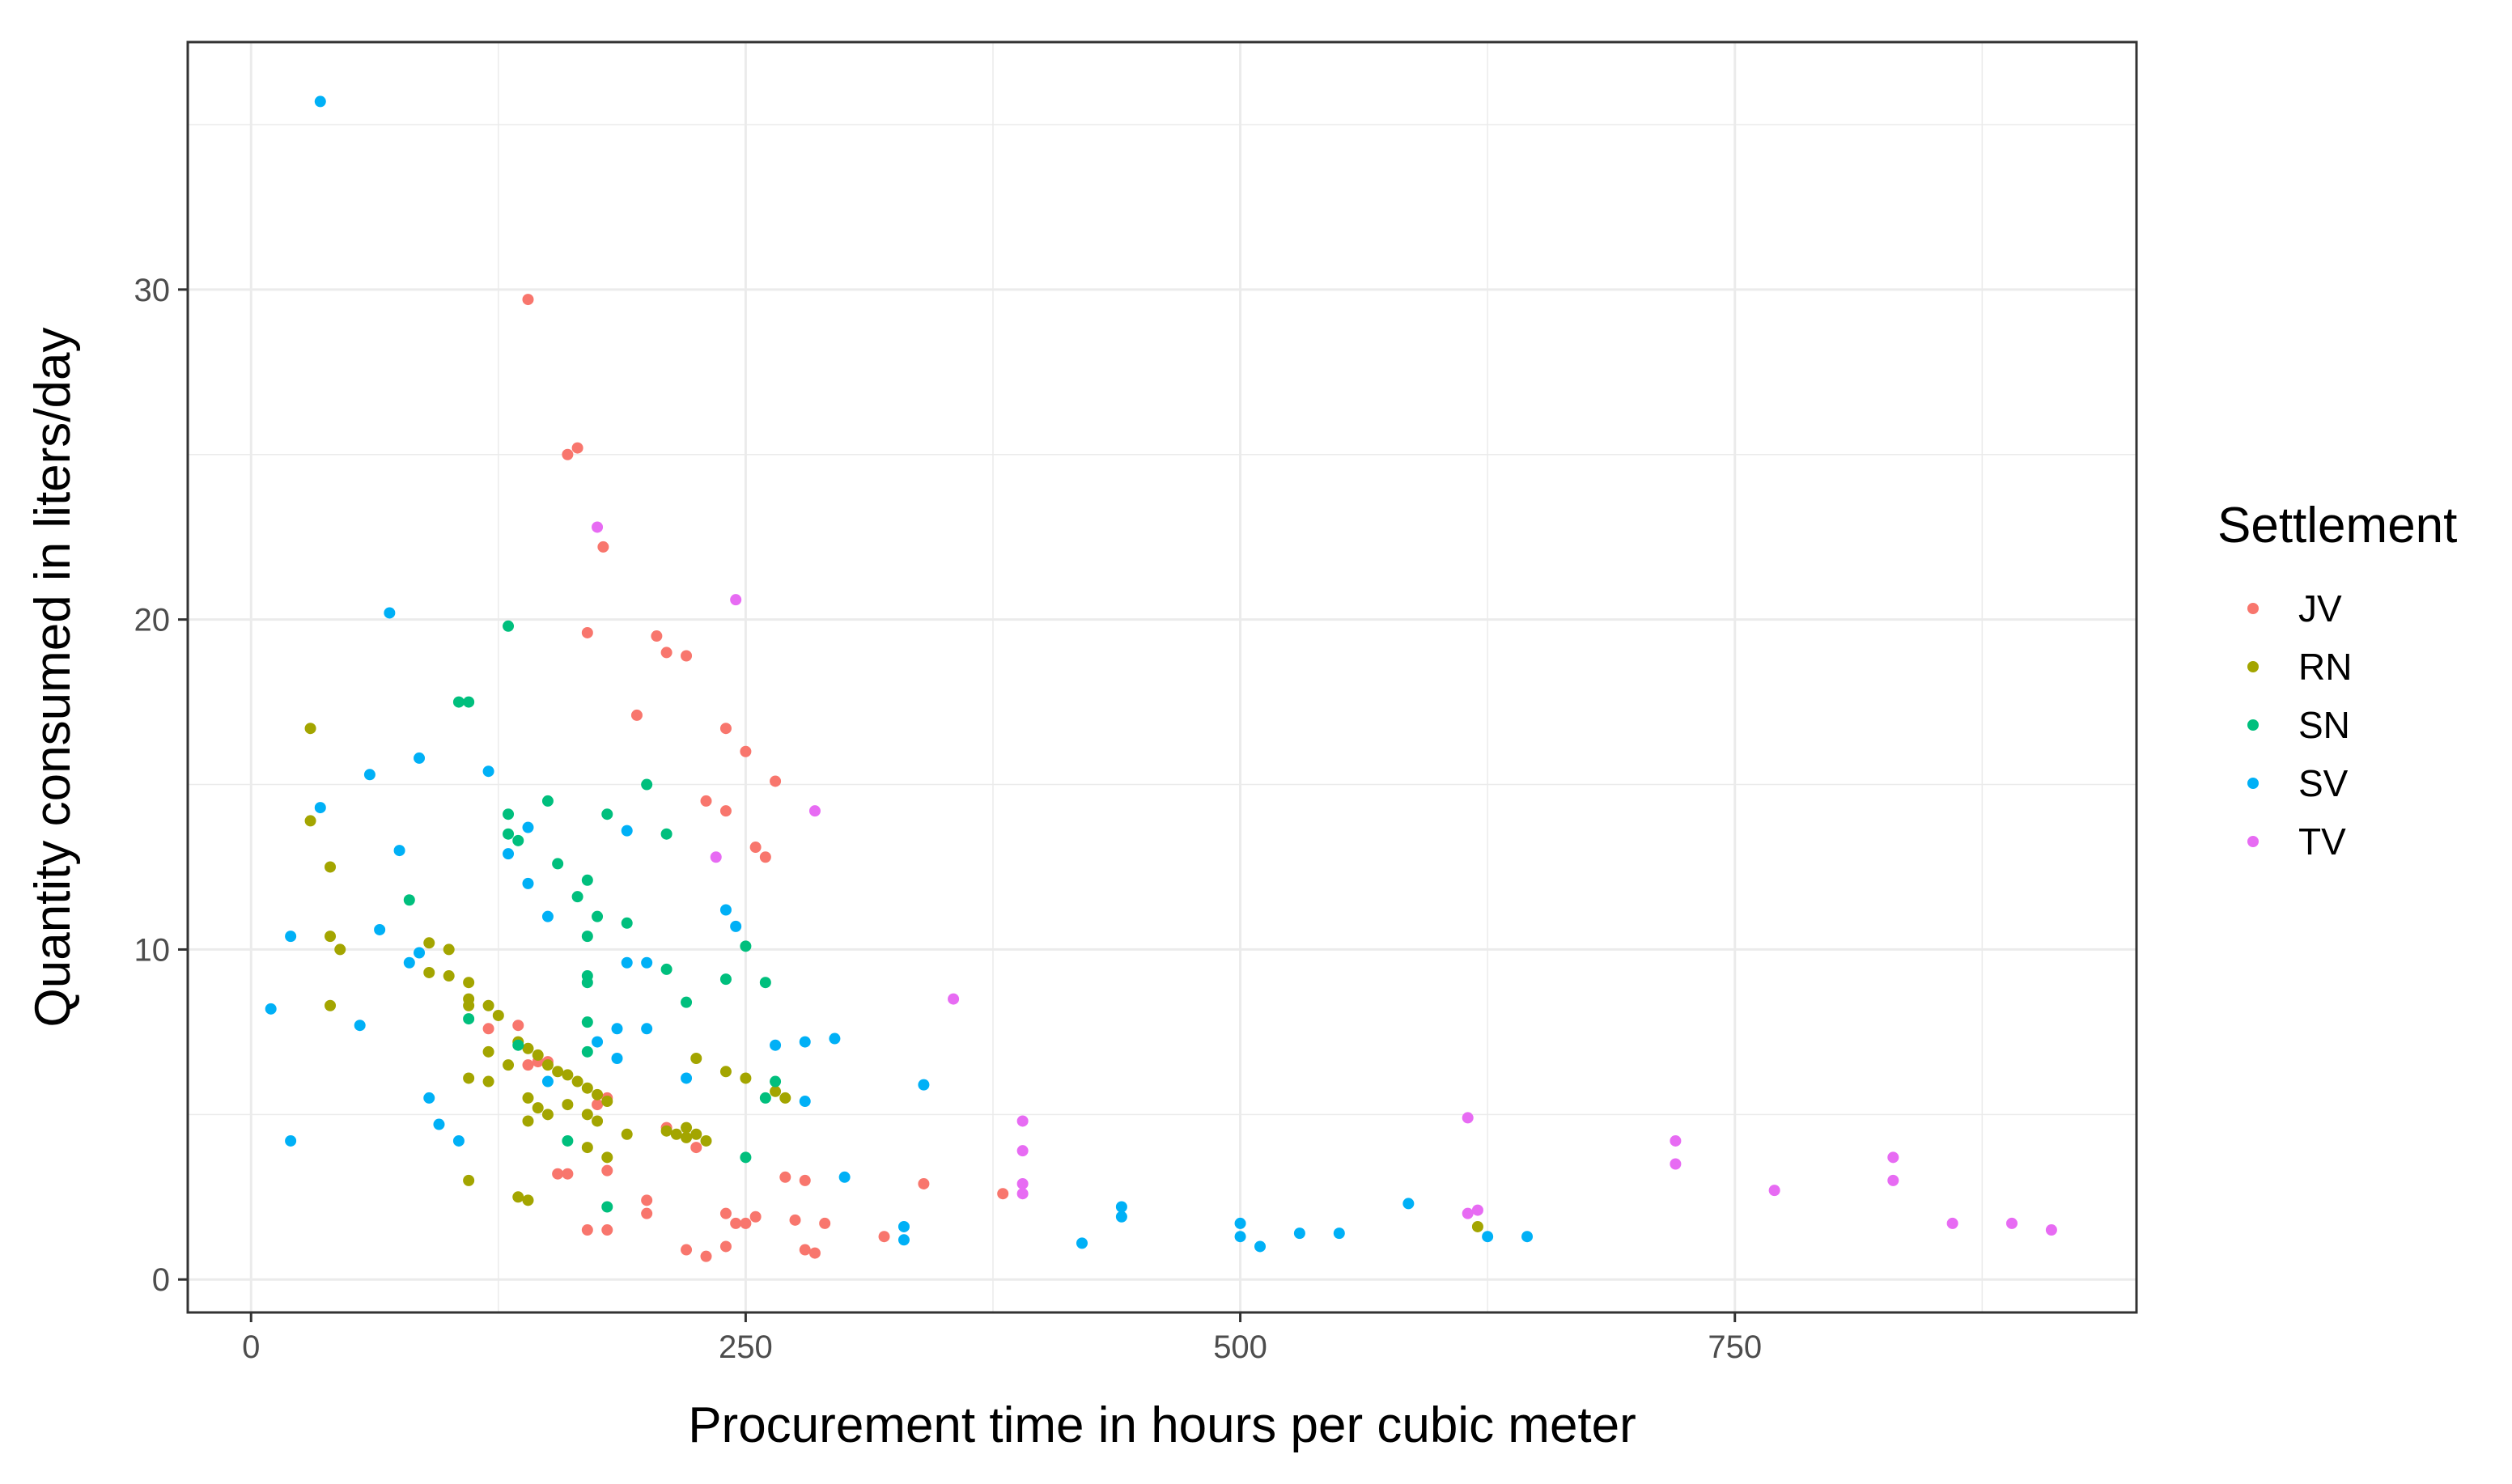  What do you see at coordinates (1240, 1347) in the screenshot?
I see `x-tick-label: 500` at bounding box center [1240, 1347].